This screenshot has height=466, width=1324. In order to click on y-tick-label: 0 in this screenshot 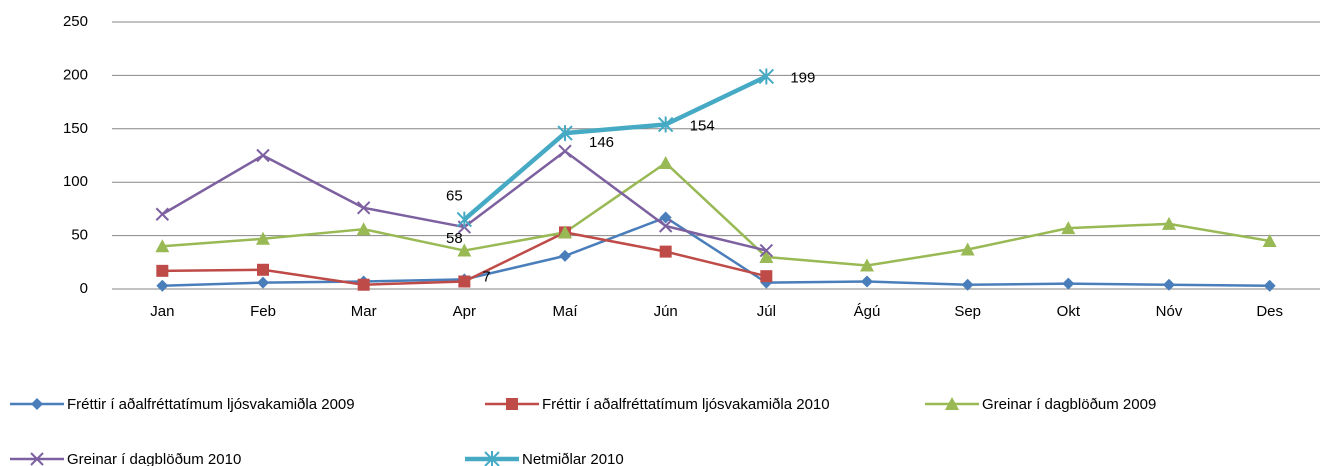, I will do `click(84, 288)`.